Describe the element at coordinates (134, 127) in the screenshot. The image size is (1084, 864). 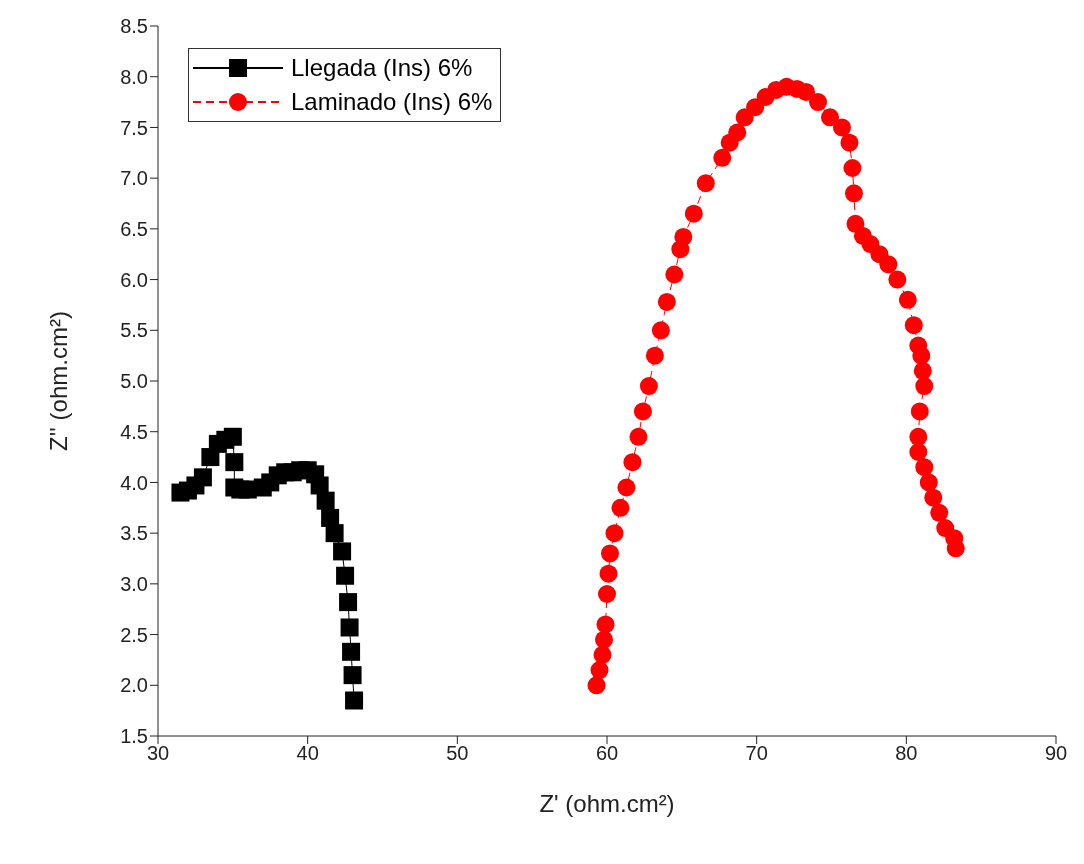
I see `y-tick-label: 7.5` at that location.